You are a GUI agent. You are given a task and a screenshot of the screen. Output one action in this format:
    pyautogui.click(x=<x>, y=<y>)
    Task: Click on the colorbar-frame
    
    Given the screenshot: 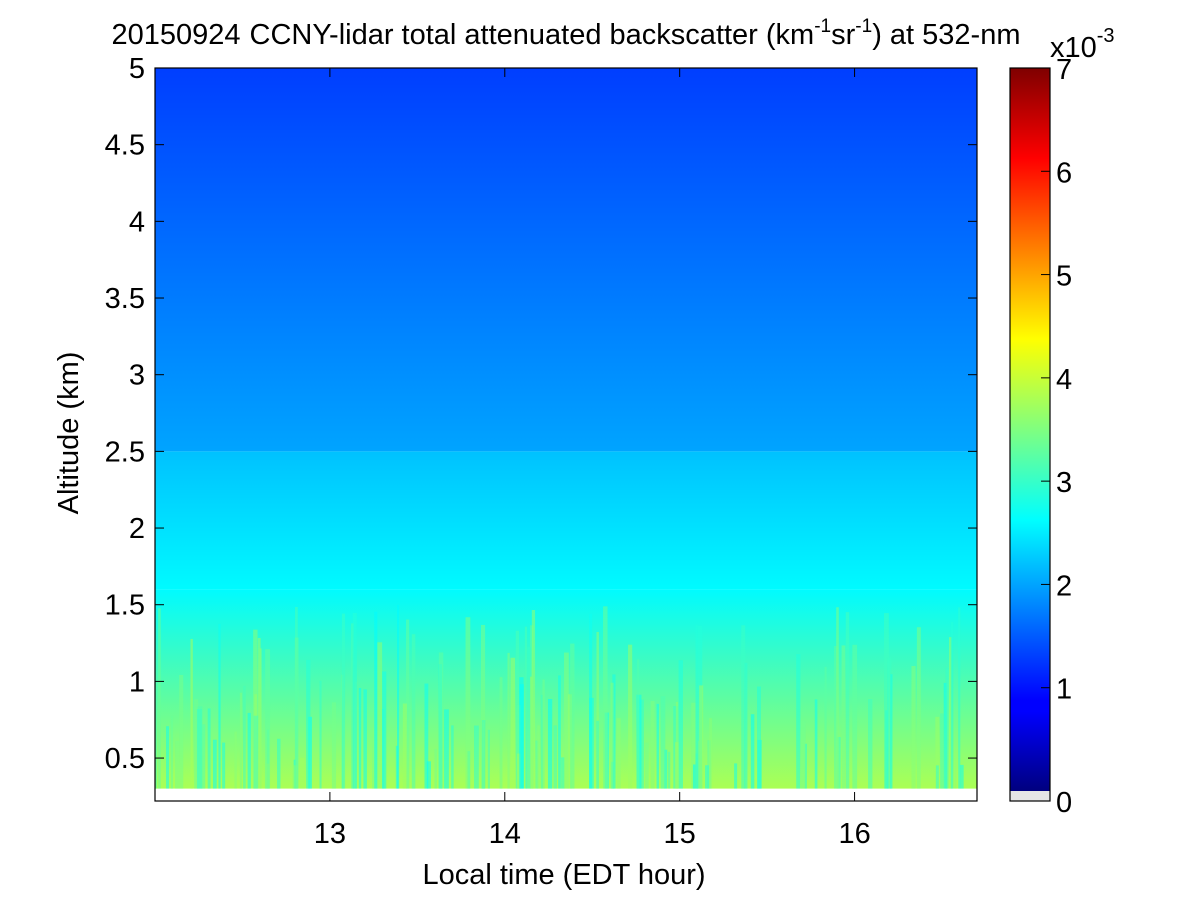 What is the action you would take?
    pyautogui.click(x=1030, y=434)
    